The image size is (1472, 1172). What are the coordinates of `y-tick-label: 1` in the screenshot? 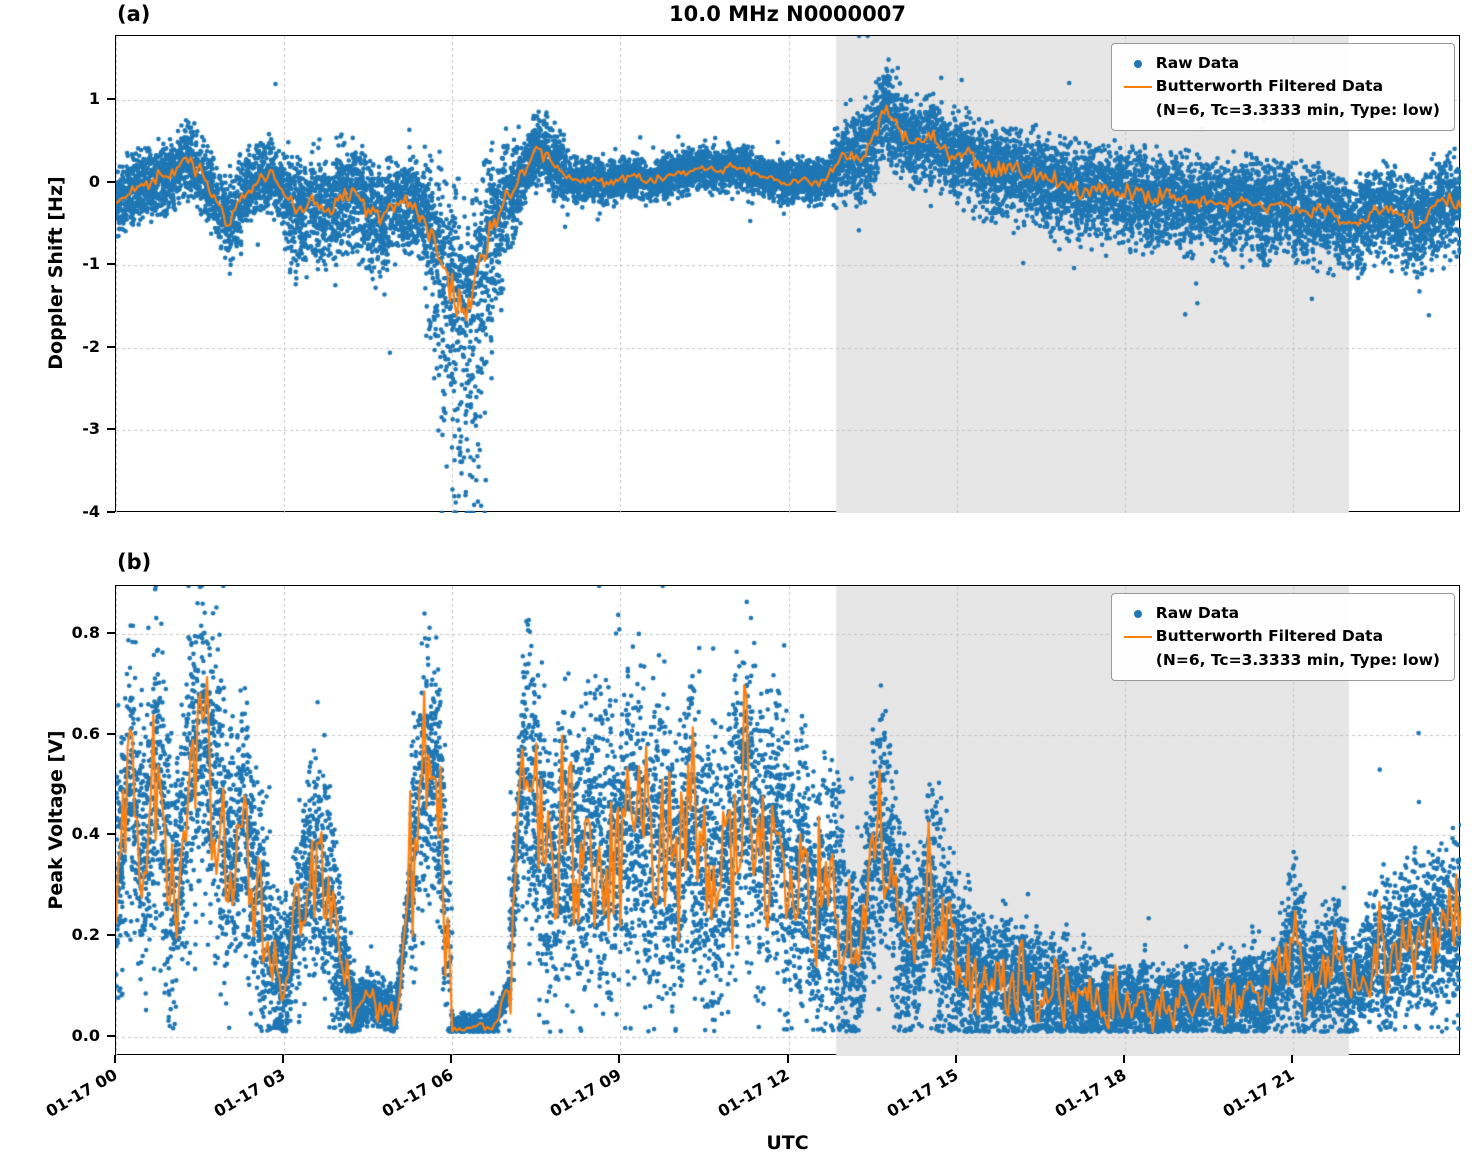 It's located at (94, 99).